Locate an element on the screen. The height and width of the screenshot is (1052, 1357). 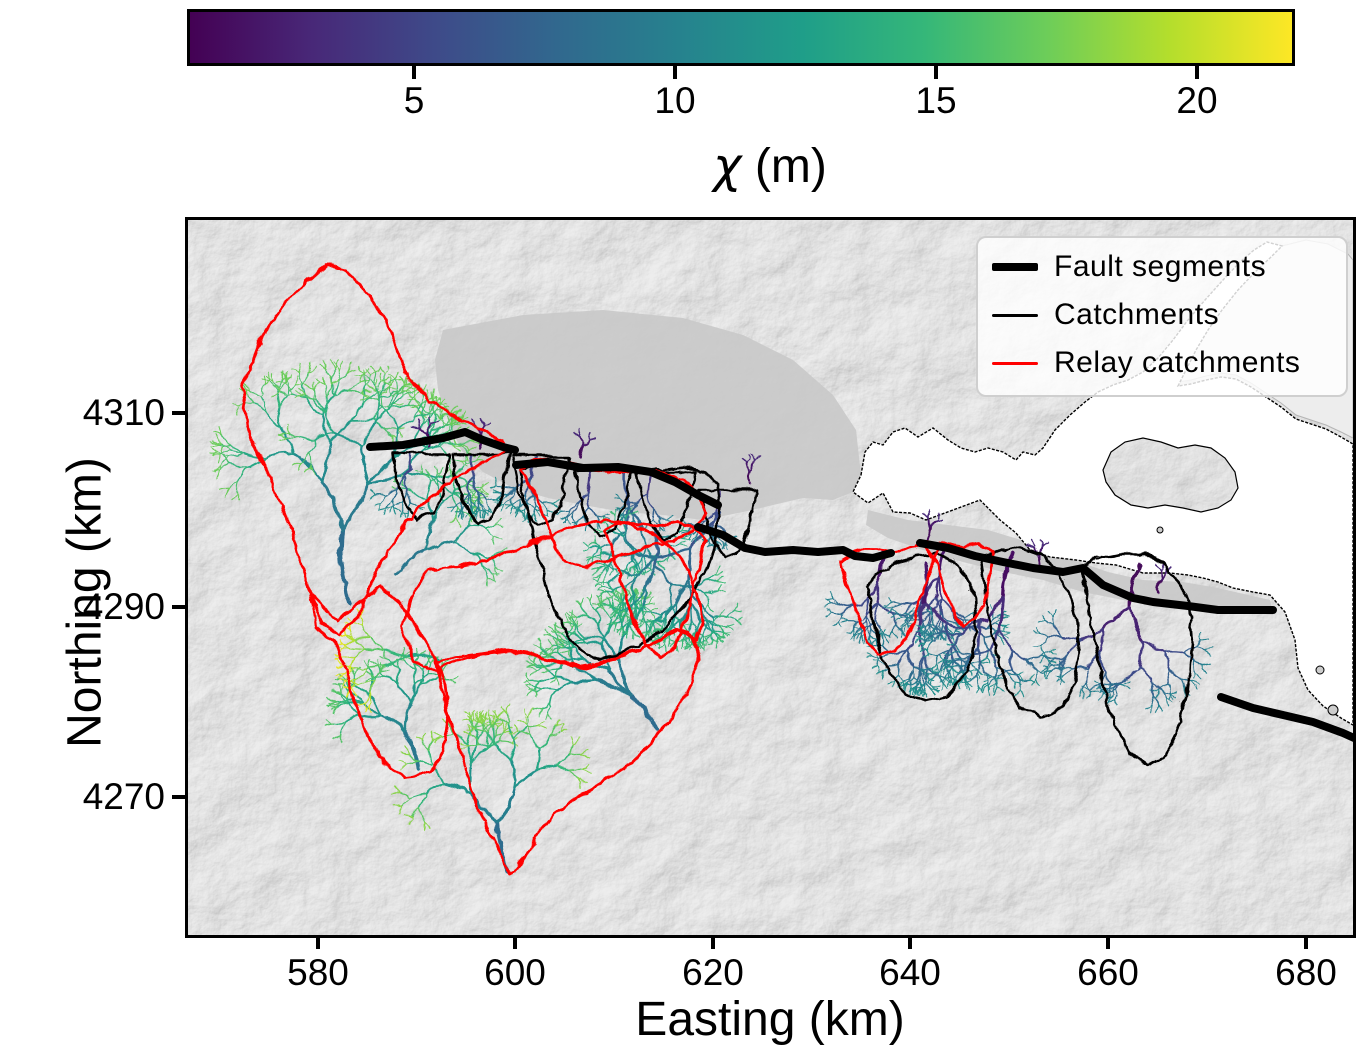
relay-line-swatch is located at coordinates (1015, 363).